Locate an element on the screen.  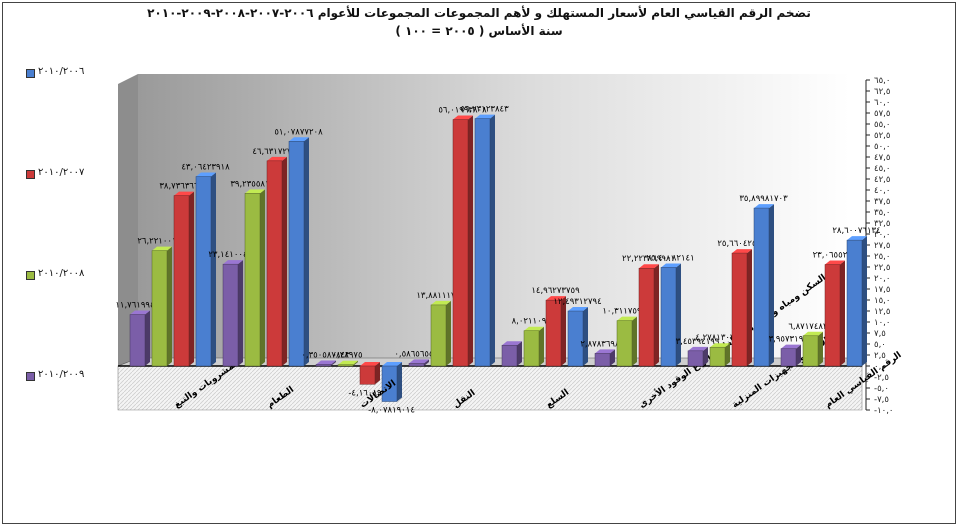
y-tick-label: ٧,٥ is located at coordinates (880, 334).